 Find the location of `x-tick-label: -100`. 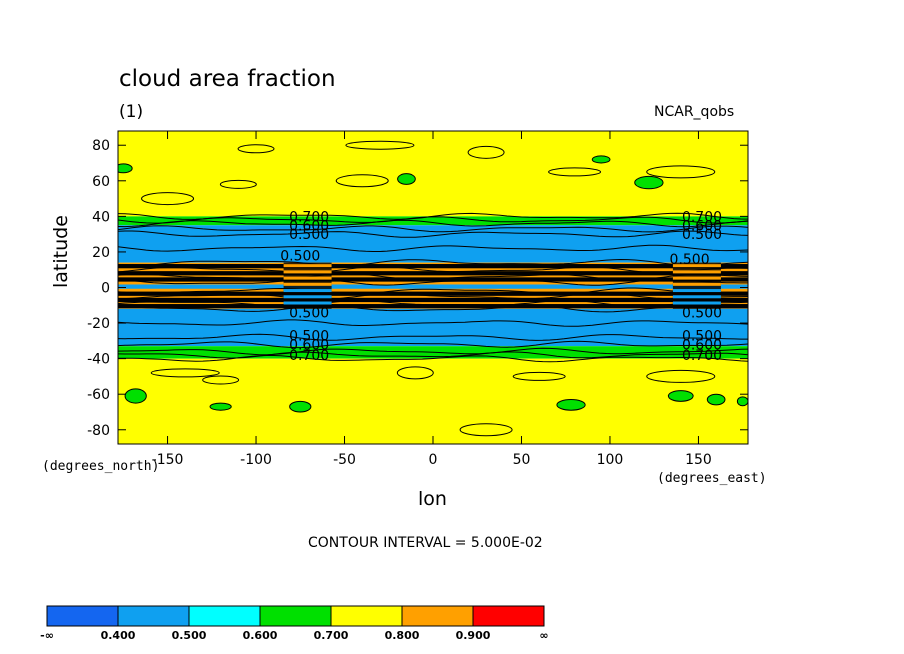

x-tick-label: -100 is located at coordinates (256, 460).